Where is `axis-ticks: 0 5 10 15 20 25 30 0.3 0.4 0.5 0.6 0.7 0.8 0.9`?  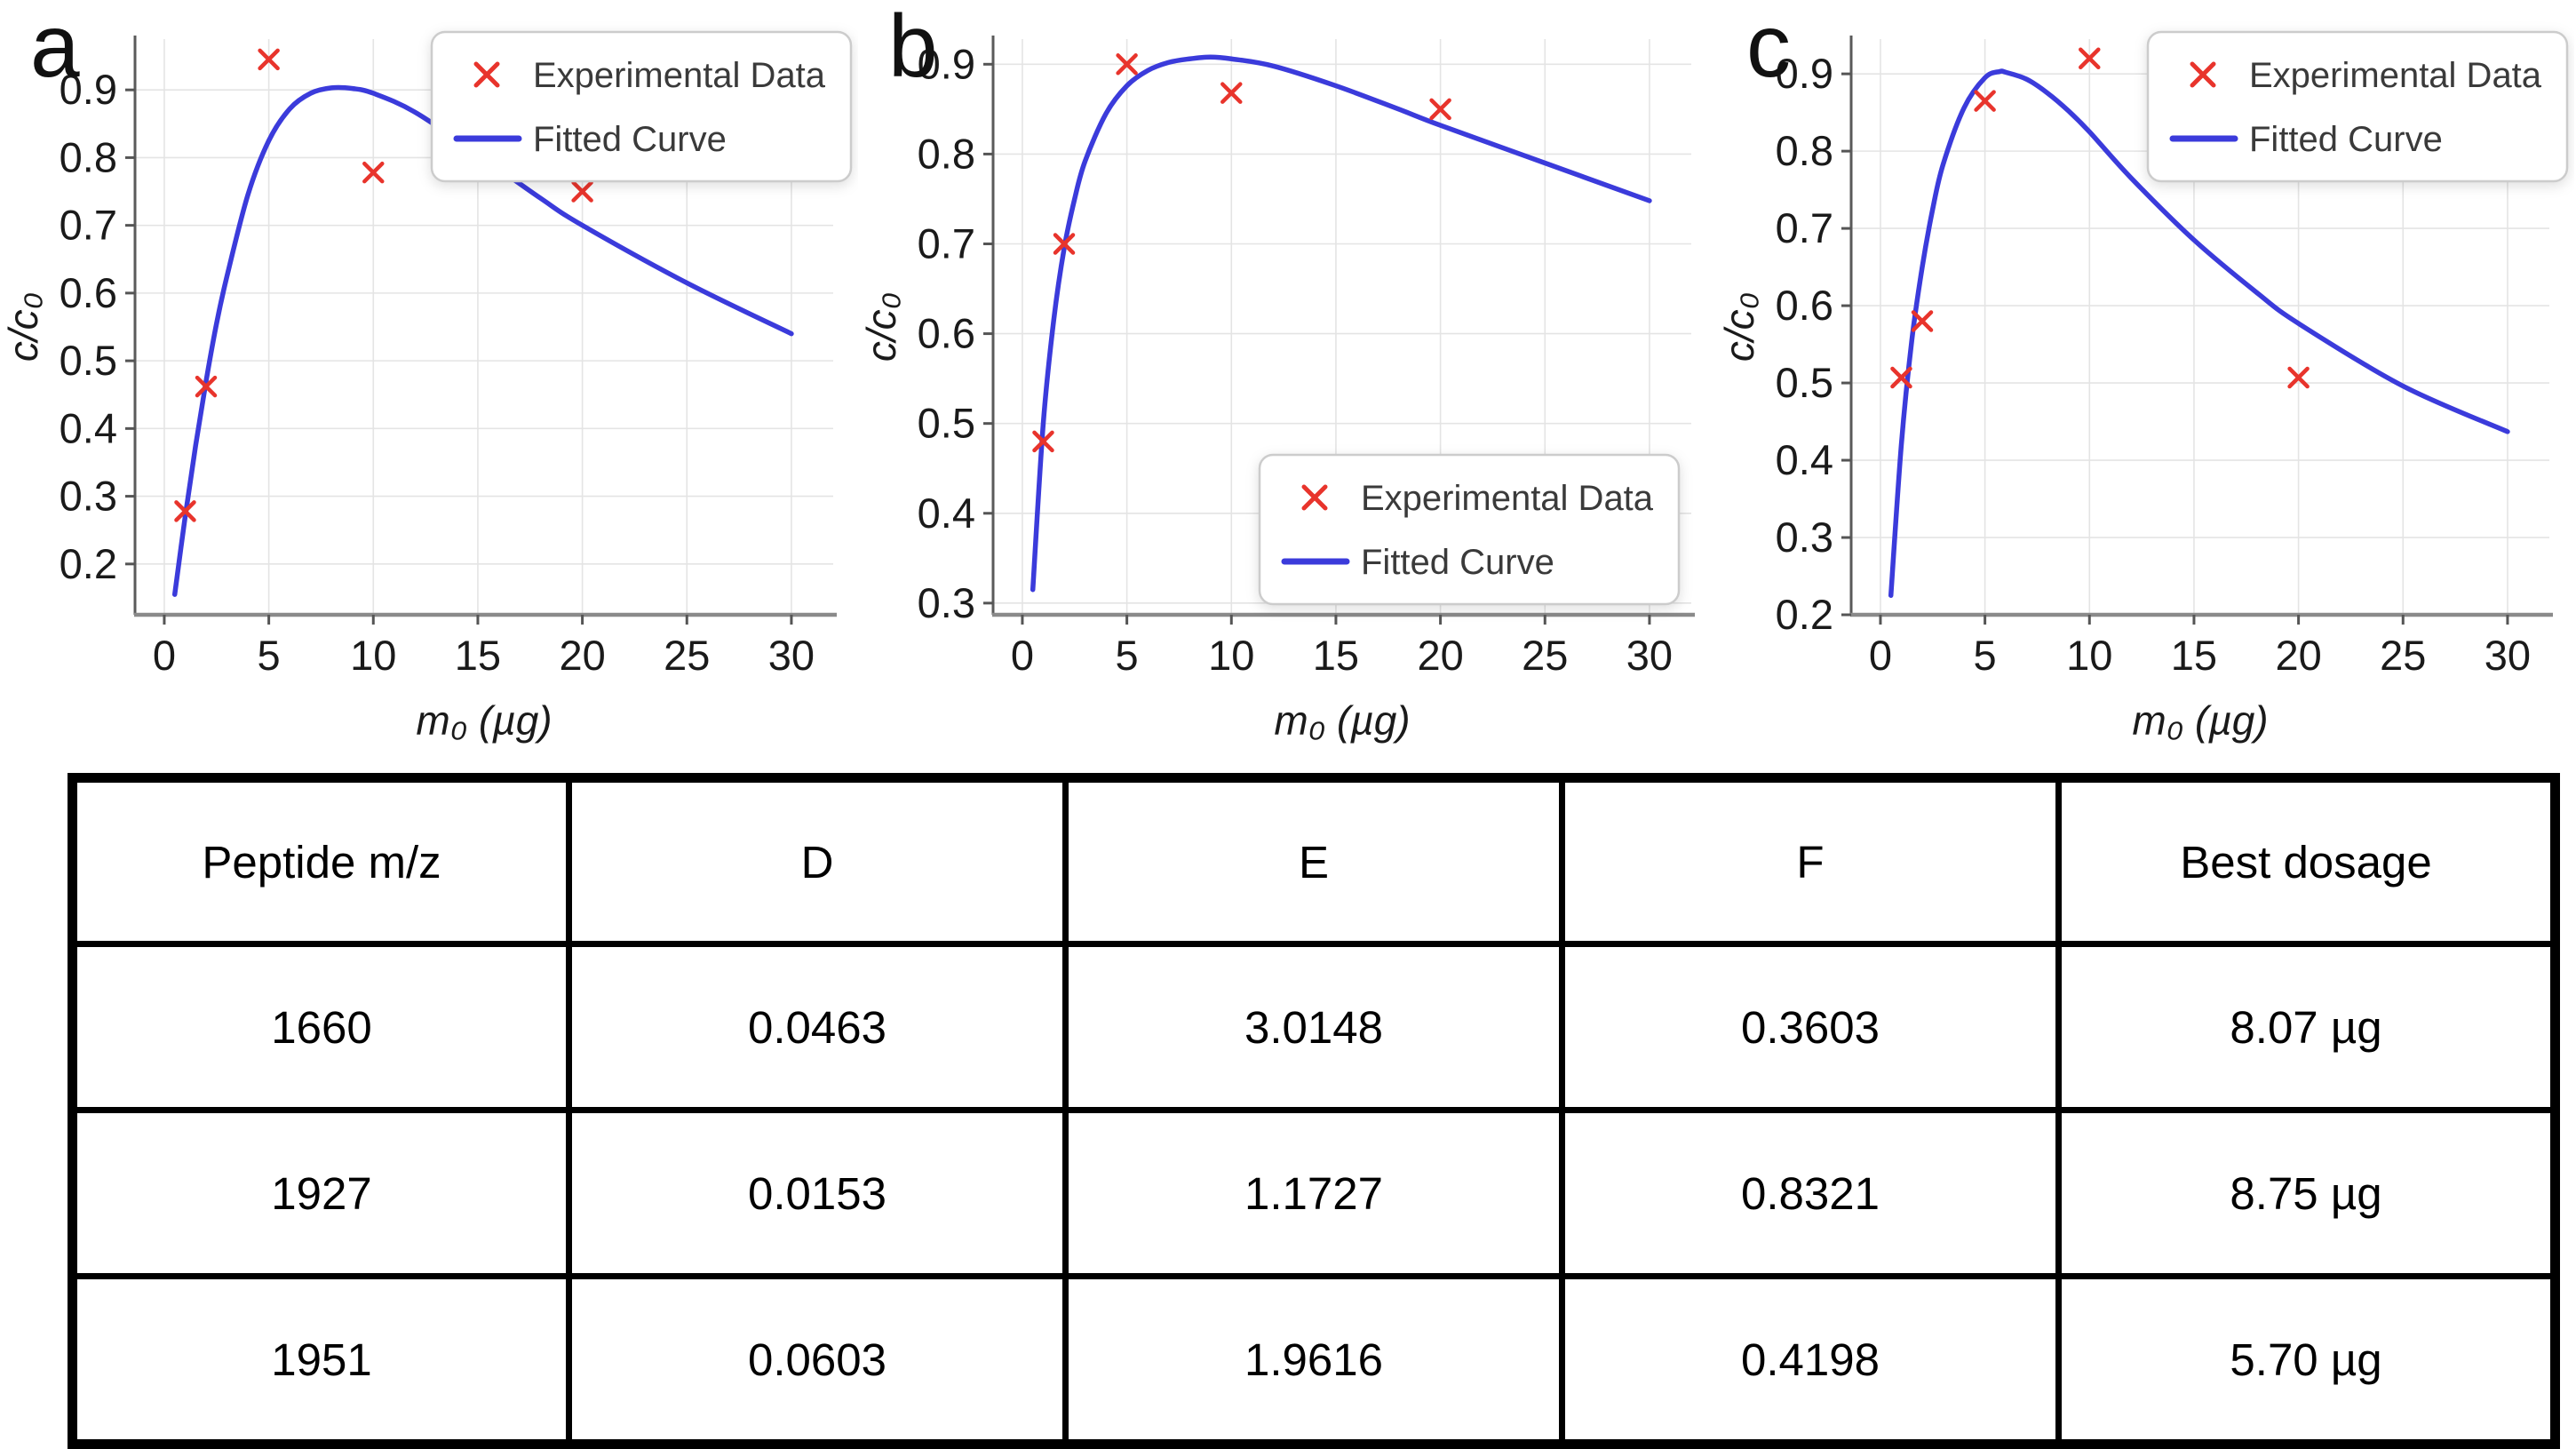
axis-ticks: 0 5 10 15 20 25 30 0.3 0.4 0.5 0.6 0.7 0.8 0.9 is located at coordinates (1295, 359).